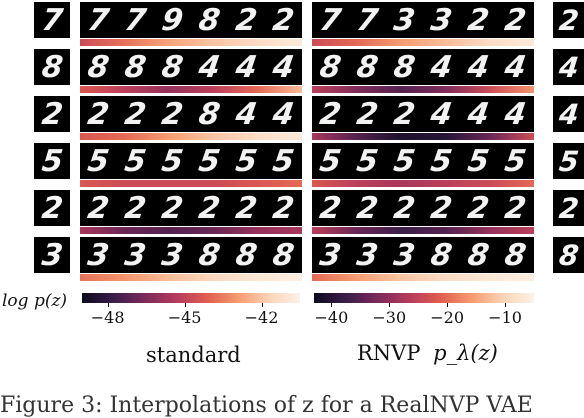  Describe the element at coordinates (107, 317) in the screenshot. I see `standard-colorbar-tick-label: −48` at that location.